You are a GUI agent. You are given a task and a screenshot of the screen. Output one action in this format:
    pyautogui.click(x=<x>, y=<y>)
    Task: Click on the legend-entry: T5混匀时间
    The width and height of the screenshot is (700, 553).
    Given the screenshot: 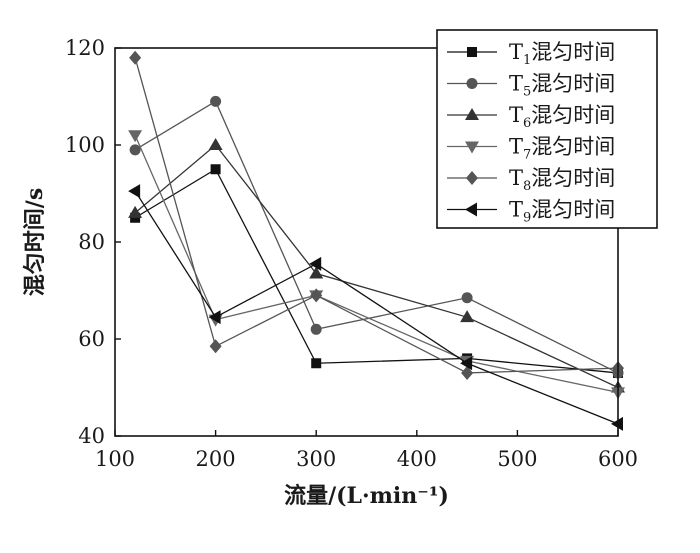 What is the action you would take?
    pyautogui.click(x=531, y=86)
    